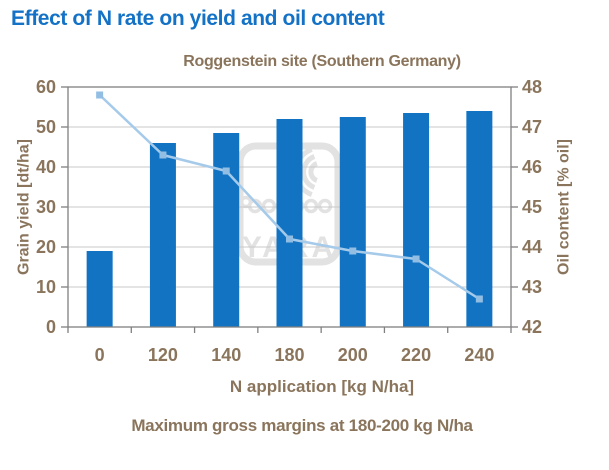  Describe the element at coordinates (322, 61) in the screenshot. I see `chart-subtitle: Roggenstein site (Southern Germany)` at that location.